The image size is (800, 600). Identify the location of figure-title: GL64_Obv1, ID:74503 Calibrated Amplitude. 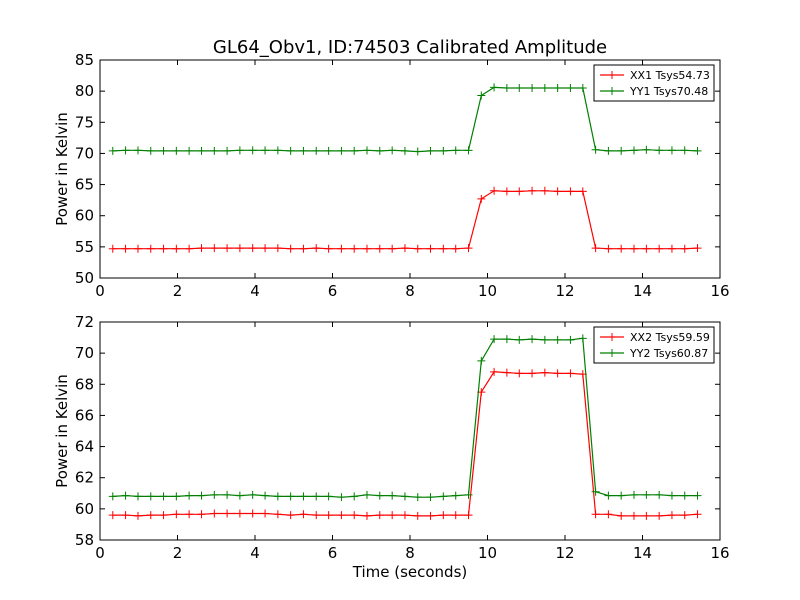
(410, 47).